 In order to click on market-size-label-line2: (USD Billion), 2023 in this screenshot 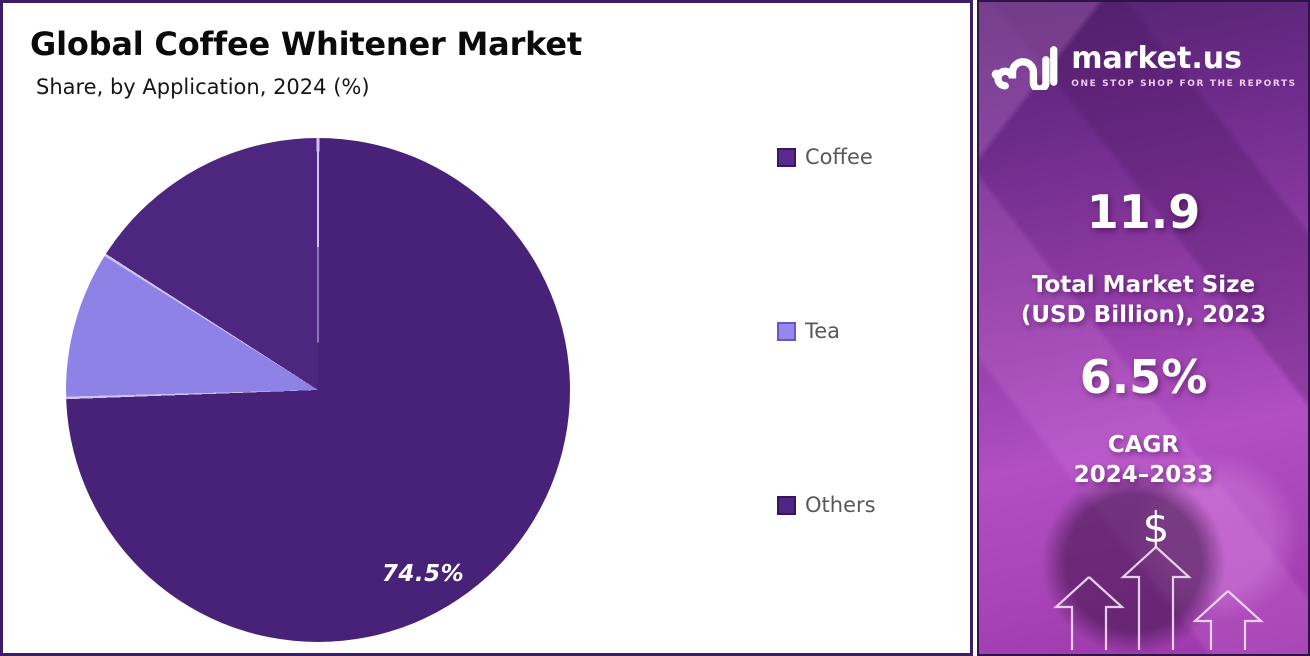, I will do `click(1143, 315)`.